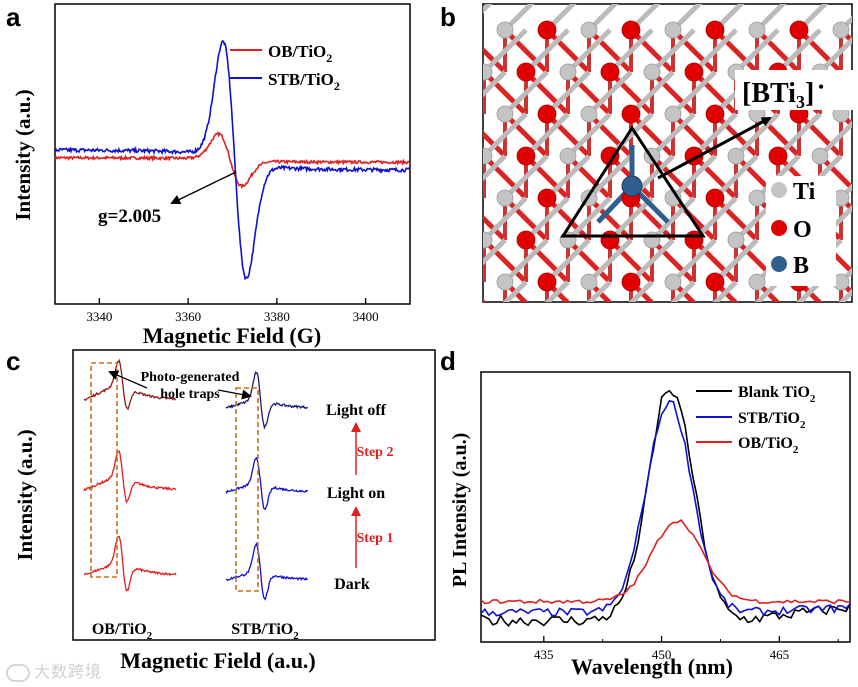 The image size is (858, 687). I want to click on boron-atom, so click(632, 186).